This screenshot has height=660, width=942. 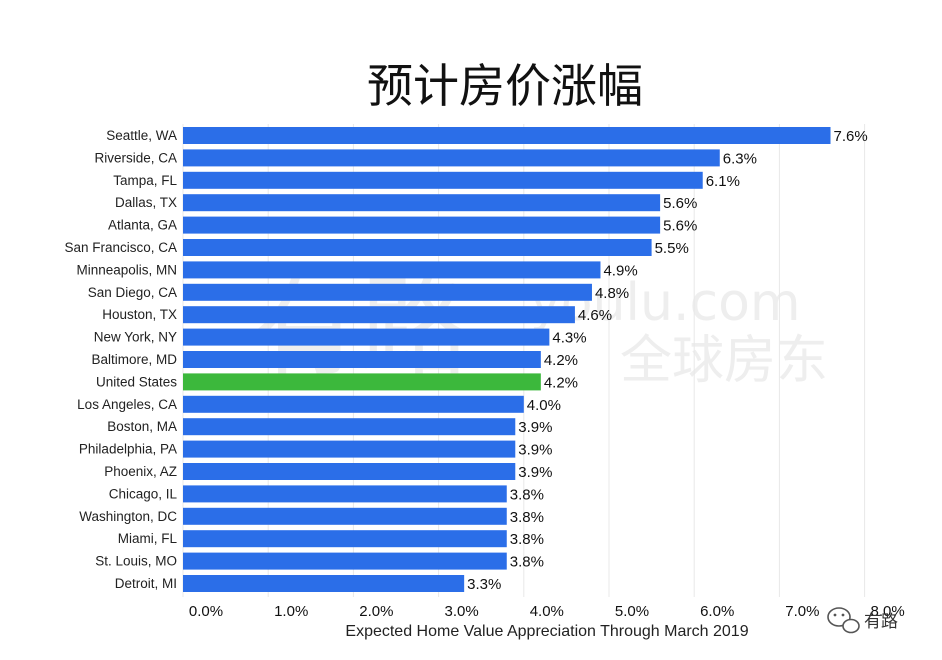 I want to click on chart-title: 预计房价涨幅, so click(x=505, y=86).